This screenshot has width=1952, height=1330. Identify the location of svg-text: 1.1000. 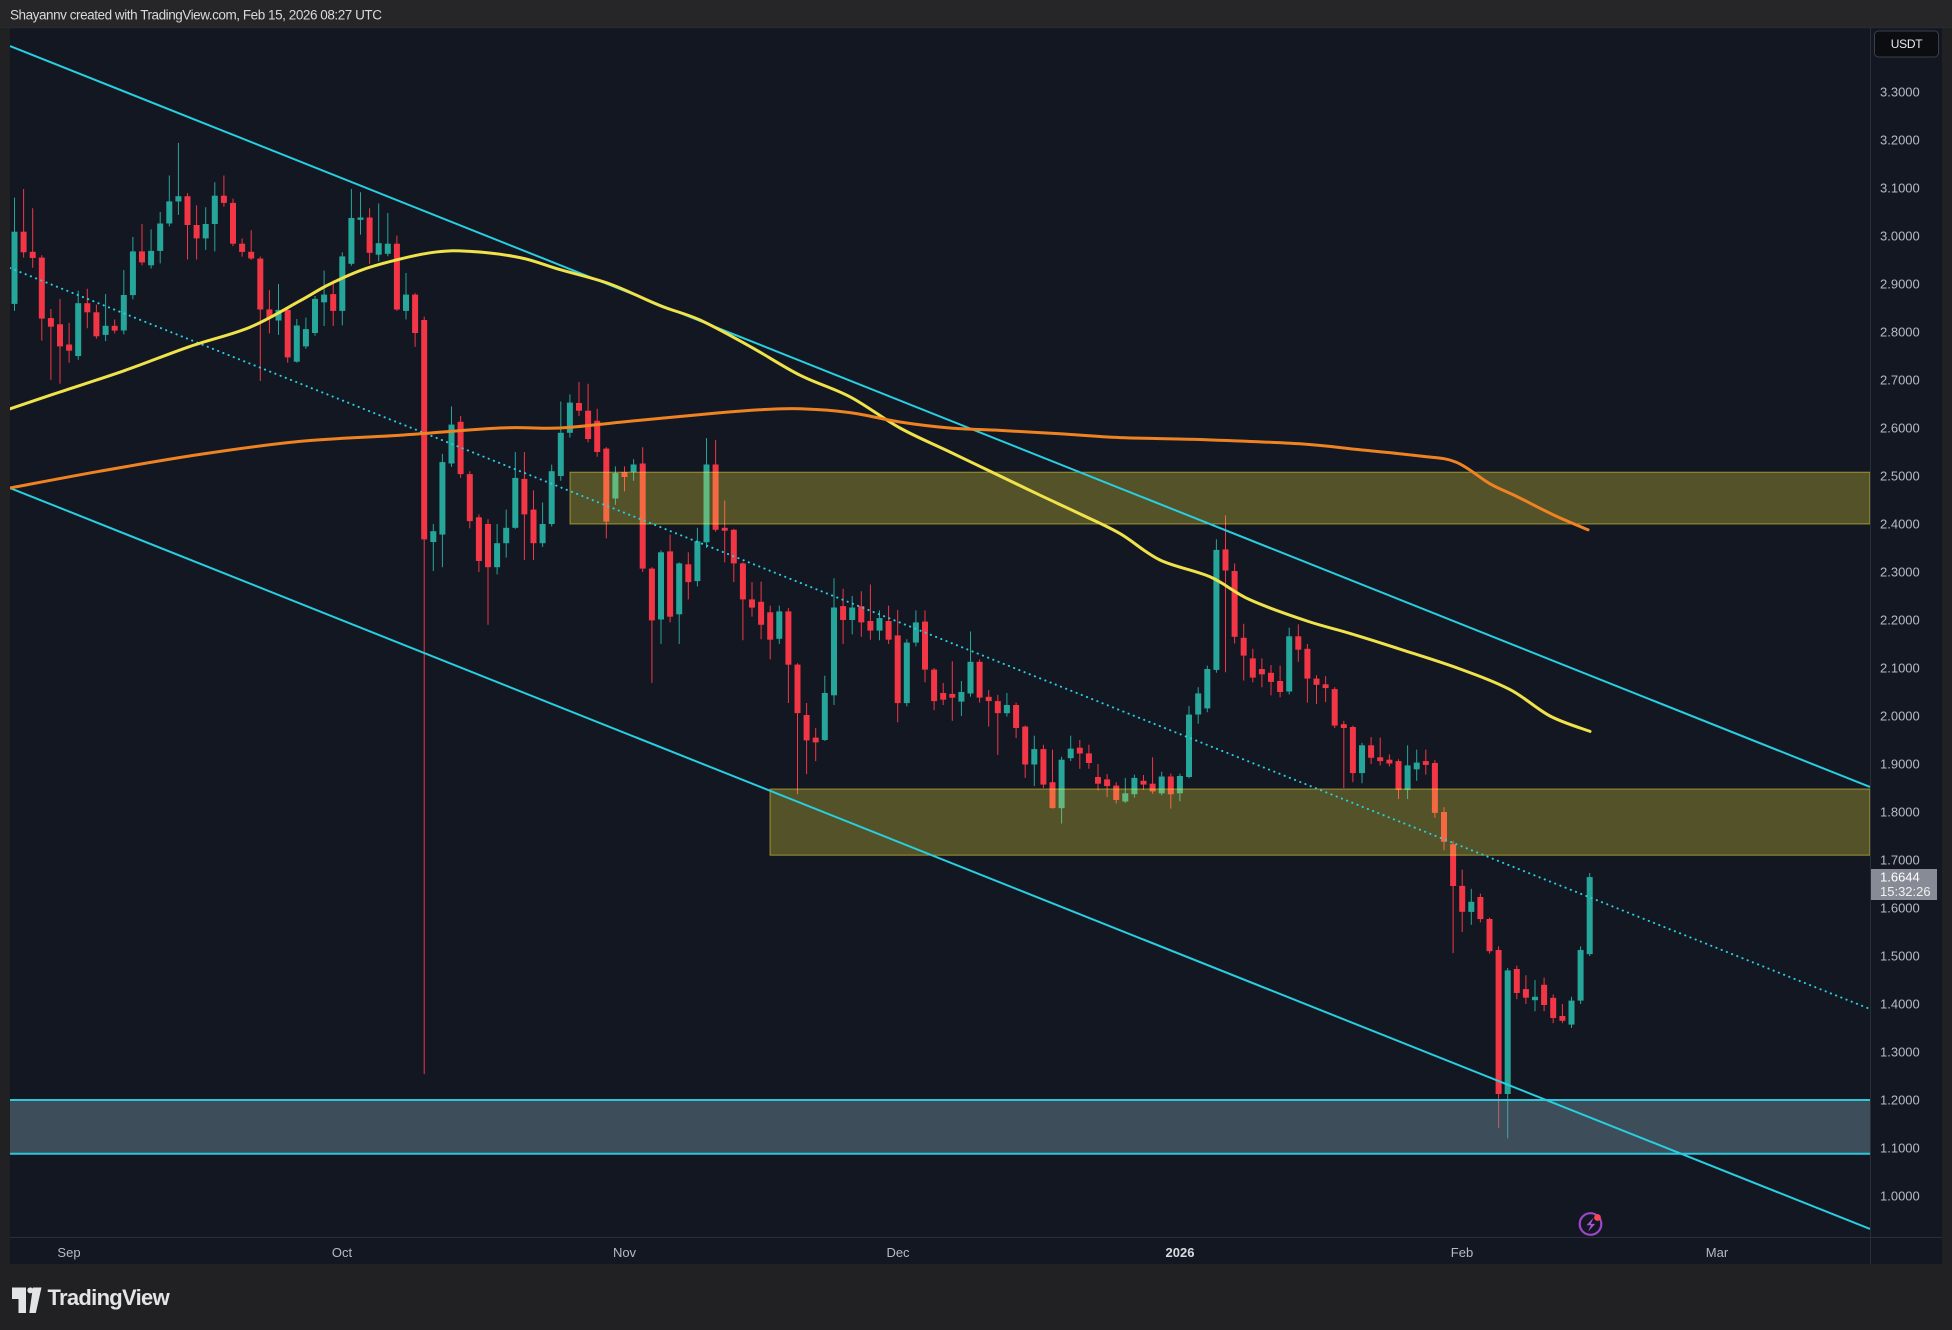
(1900, 1148).